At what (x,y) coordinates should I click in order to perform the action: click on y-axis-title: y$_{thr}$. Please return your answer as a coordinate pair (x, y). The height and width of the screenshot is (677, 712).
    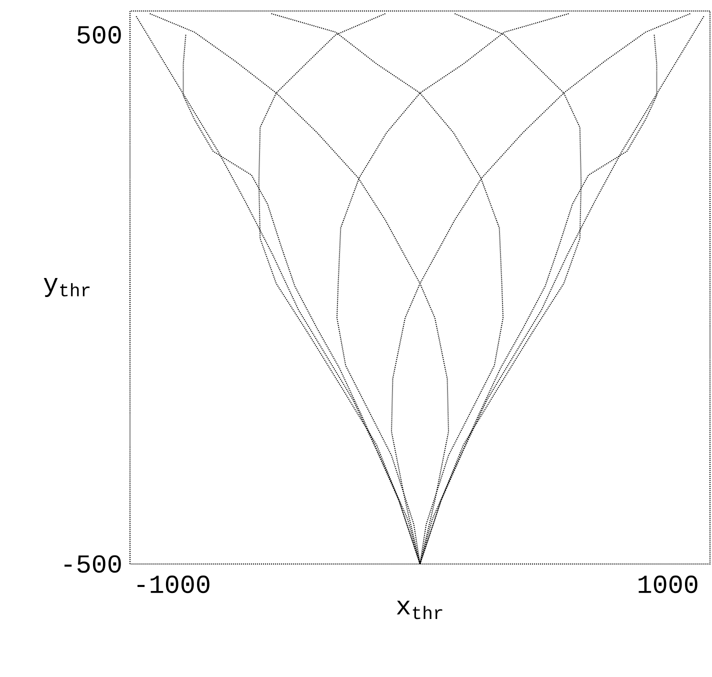
    Looking at the image, I should click on (67, 288).